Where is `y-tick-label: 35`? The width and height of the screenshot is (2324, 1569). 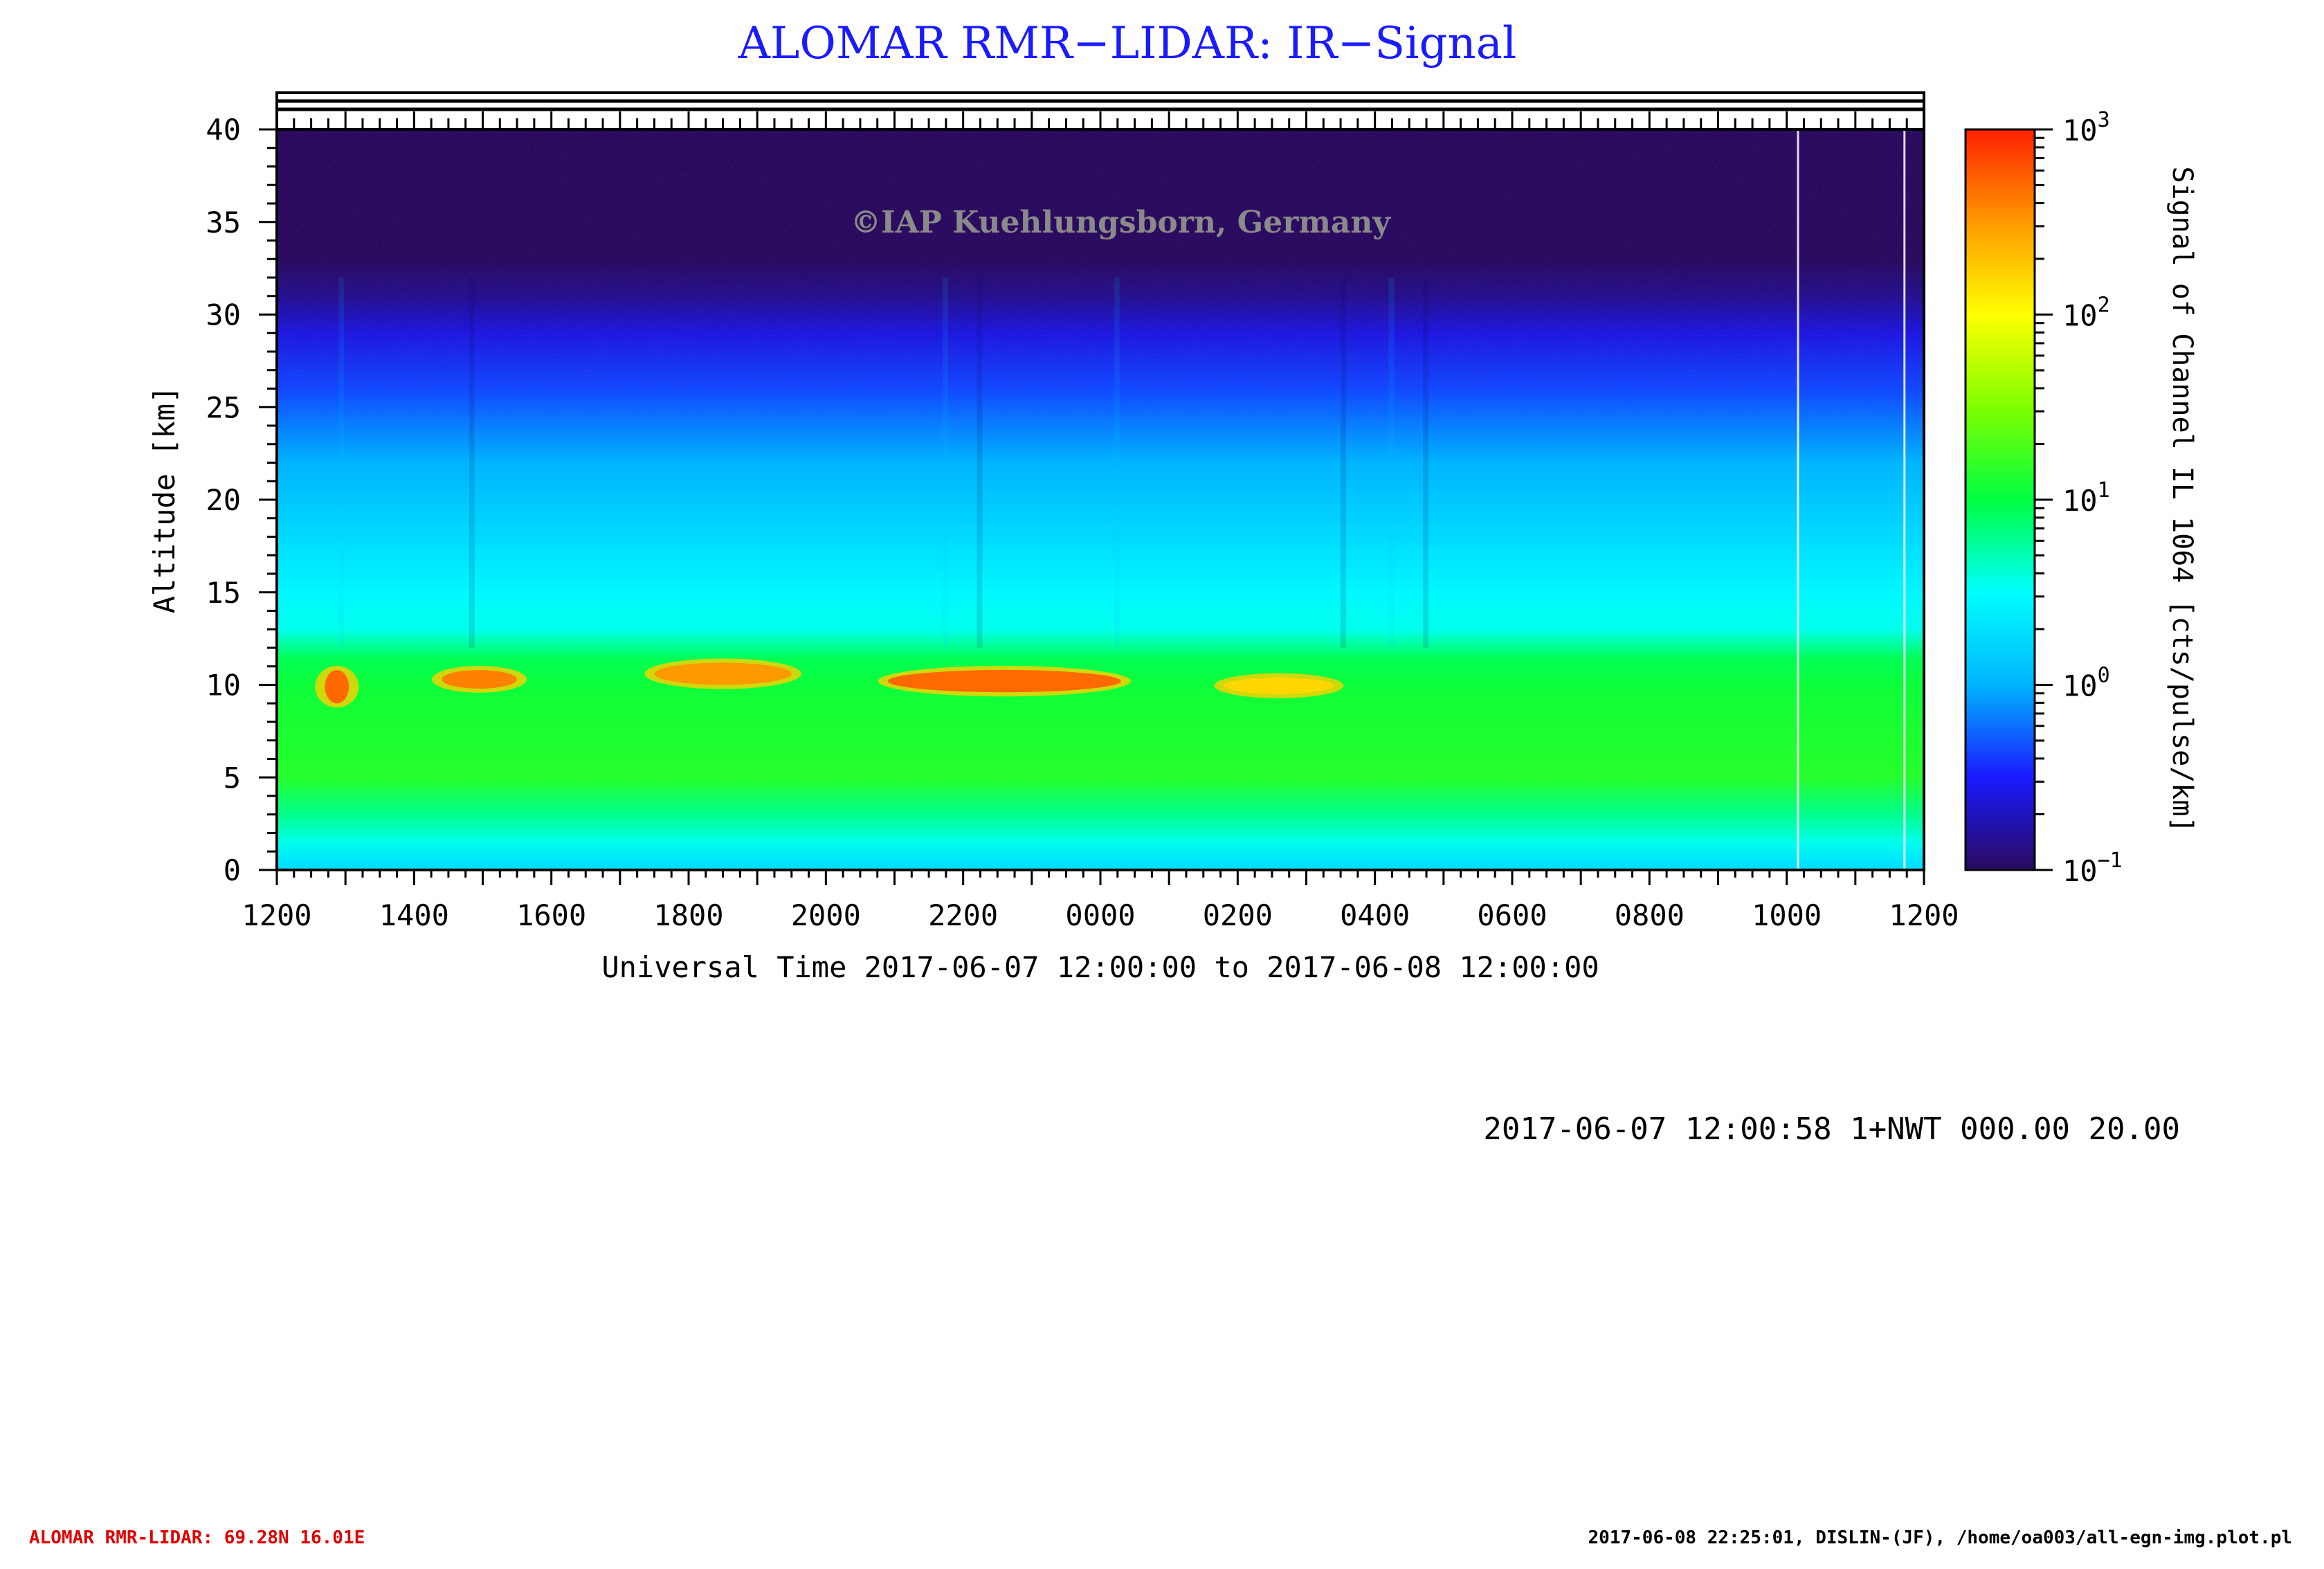 y-tick-label: 35 is located at coordinates (223, 222).